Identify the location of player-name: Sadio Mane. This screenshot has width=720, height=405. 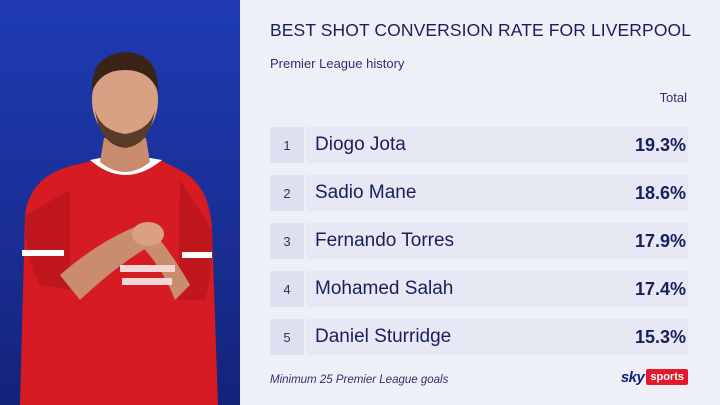
(497, 193).